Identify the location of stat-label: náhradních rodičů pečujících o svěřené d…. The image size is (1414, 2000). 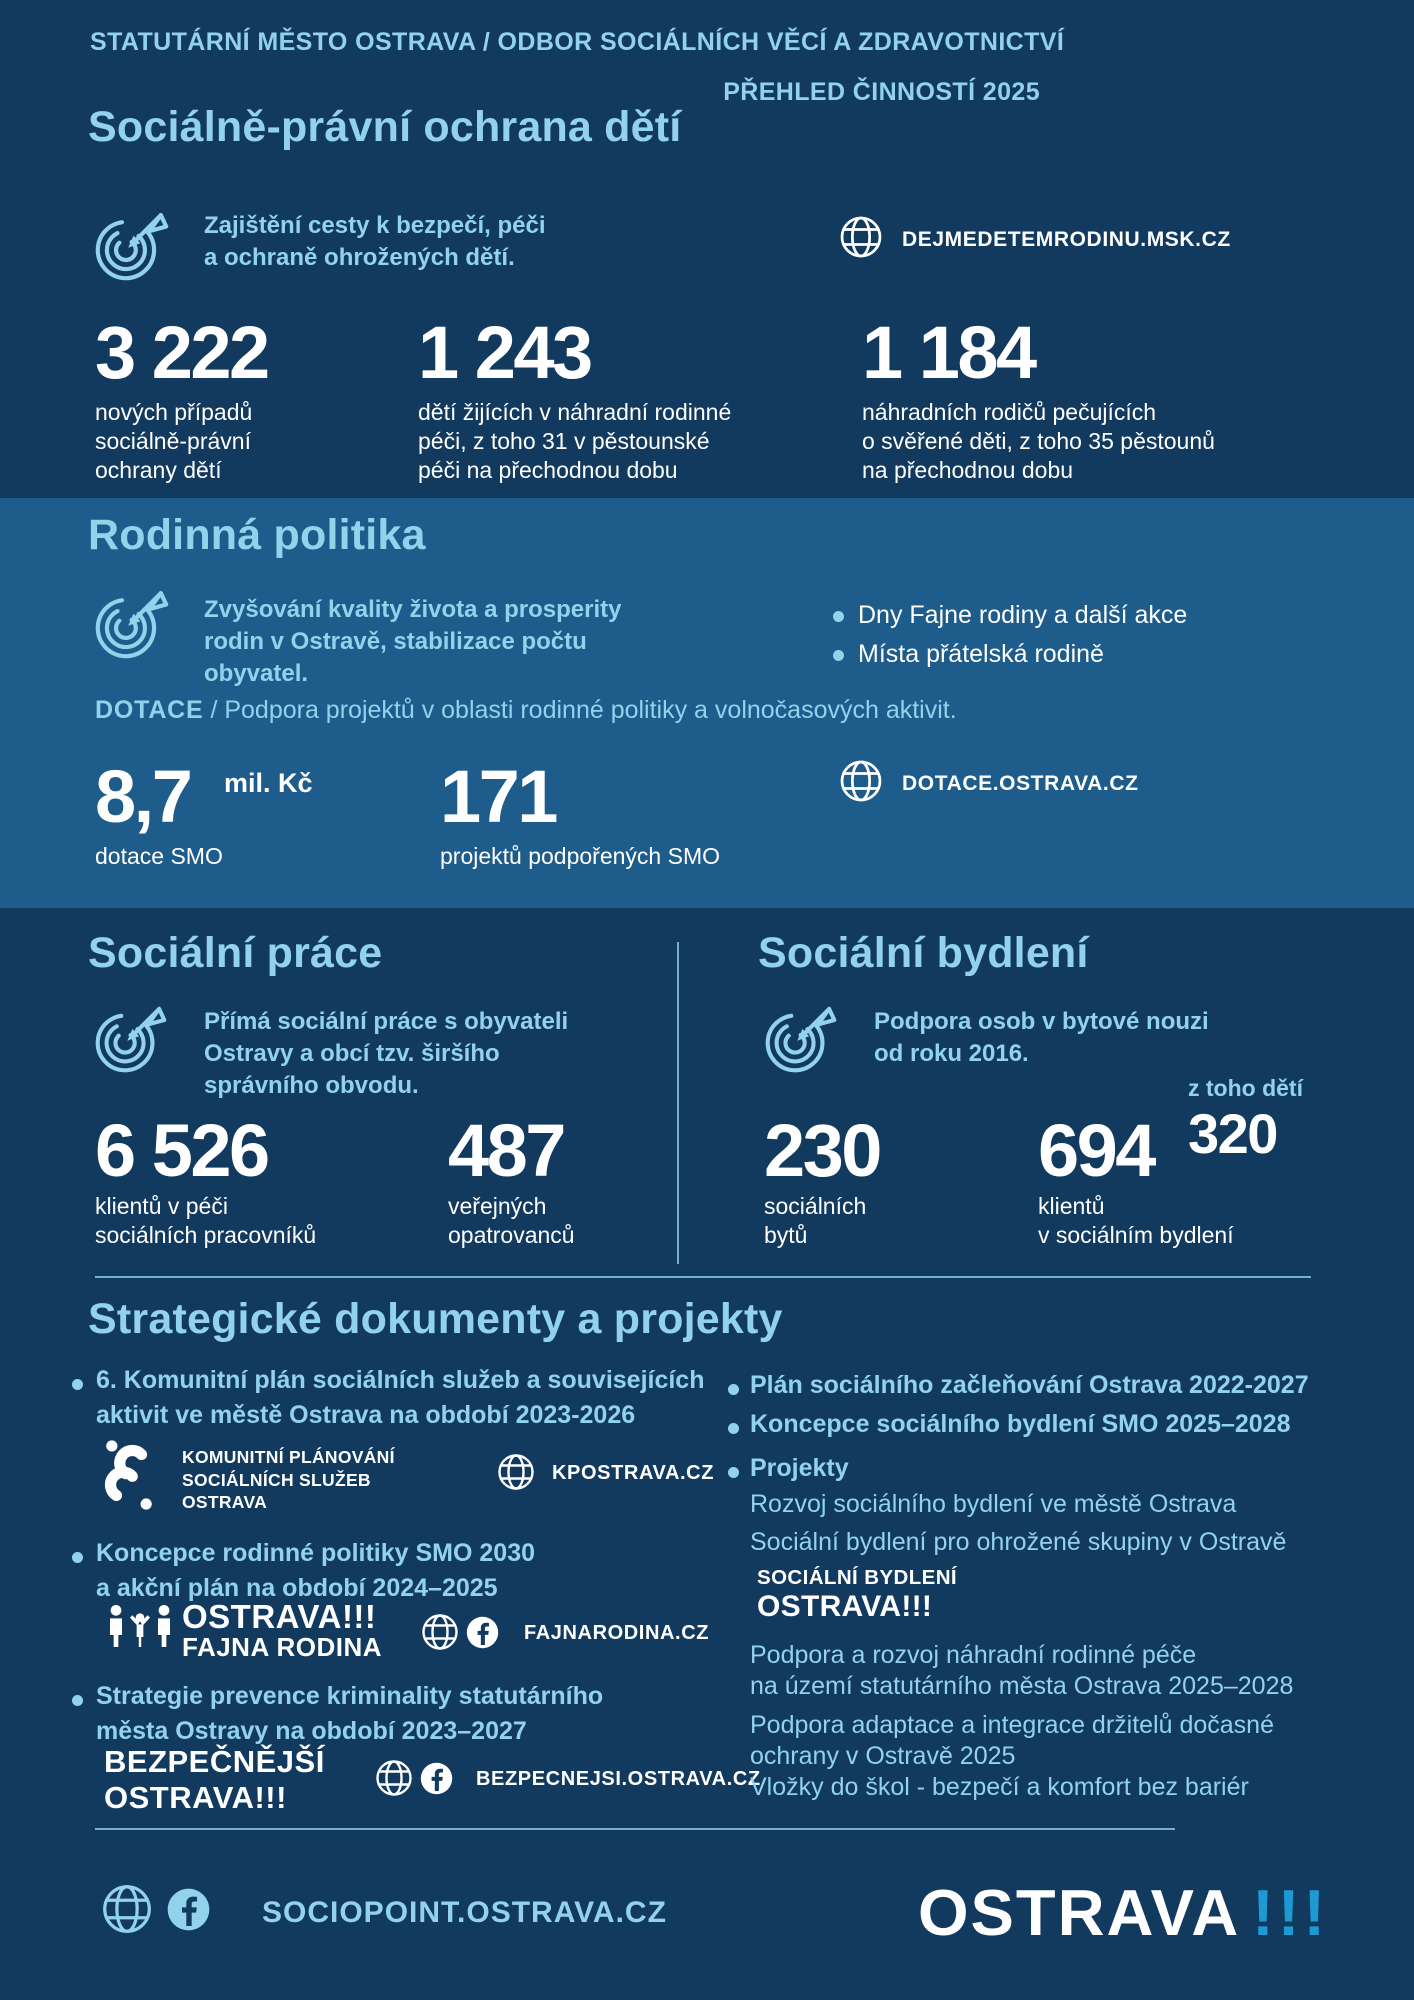
(1038, 441).